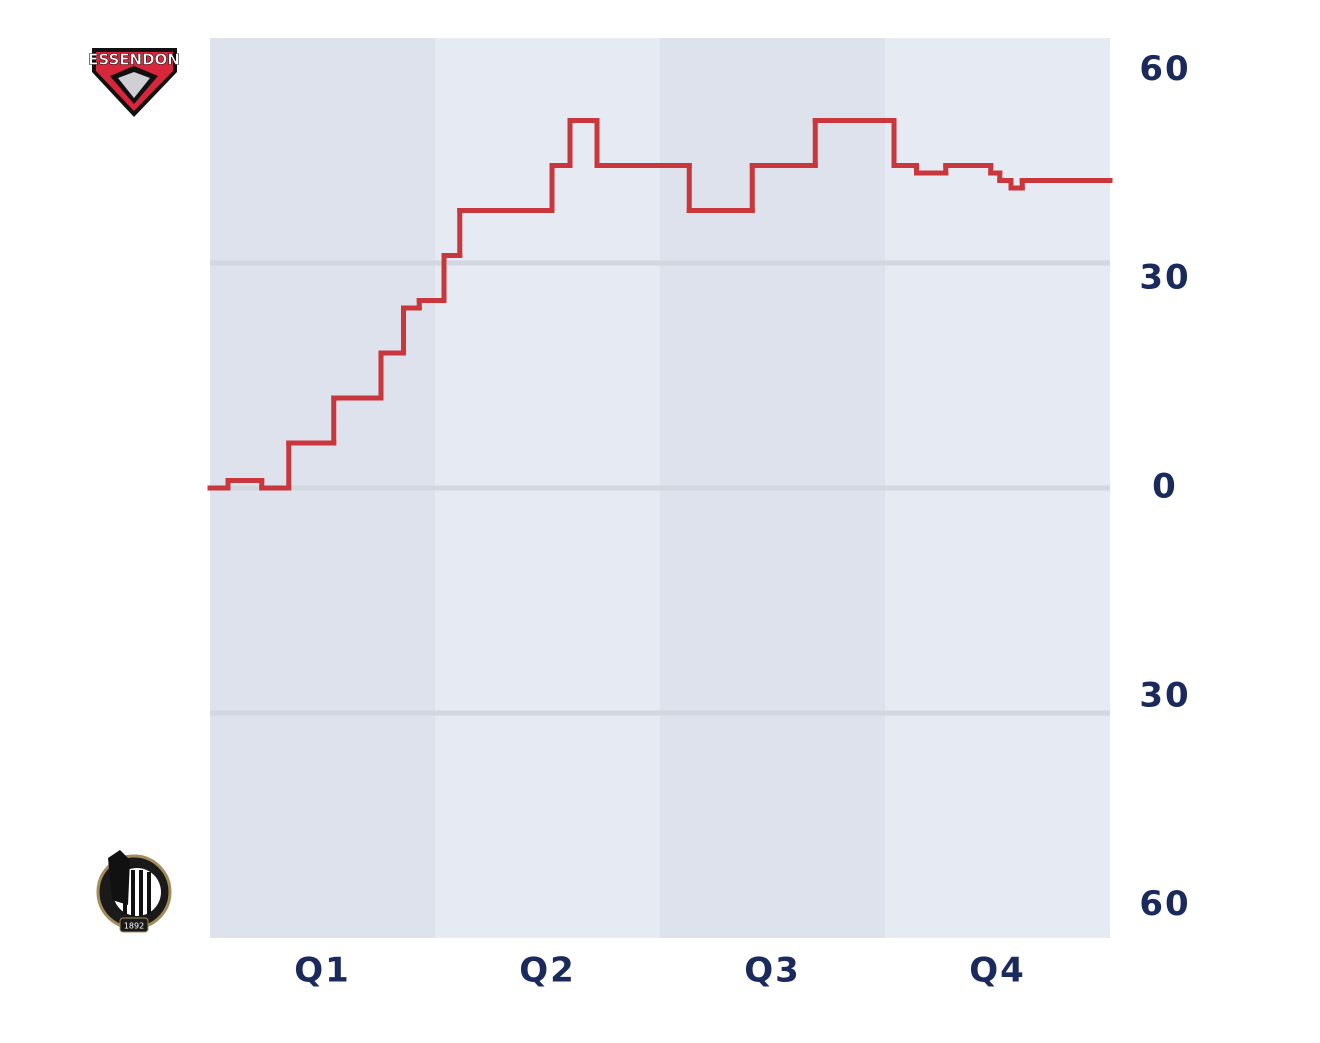 This screenshot has height=1043, width=1320. I want to click on x-tick-label: Q3, so click(772, 971).